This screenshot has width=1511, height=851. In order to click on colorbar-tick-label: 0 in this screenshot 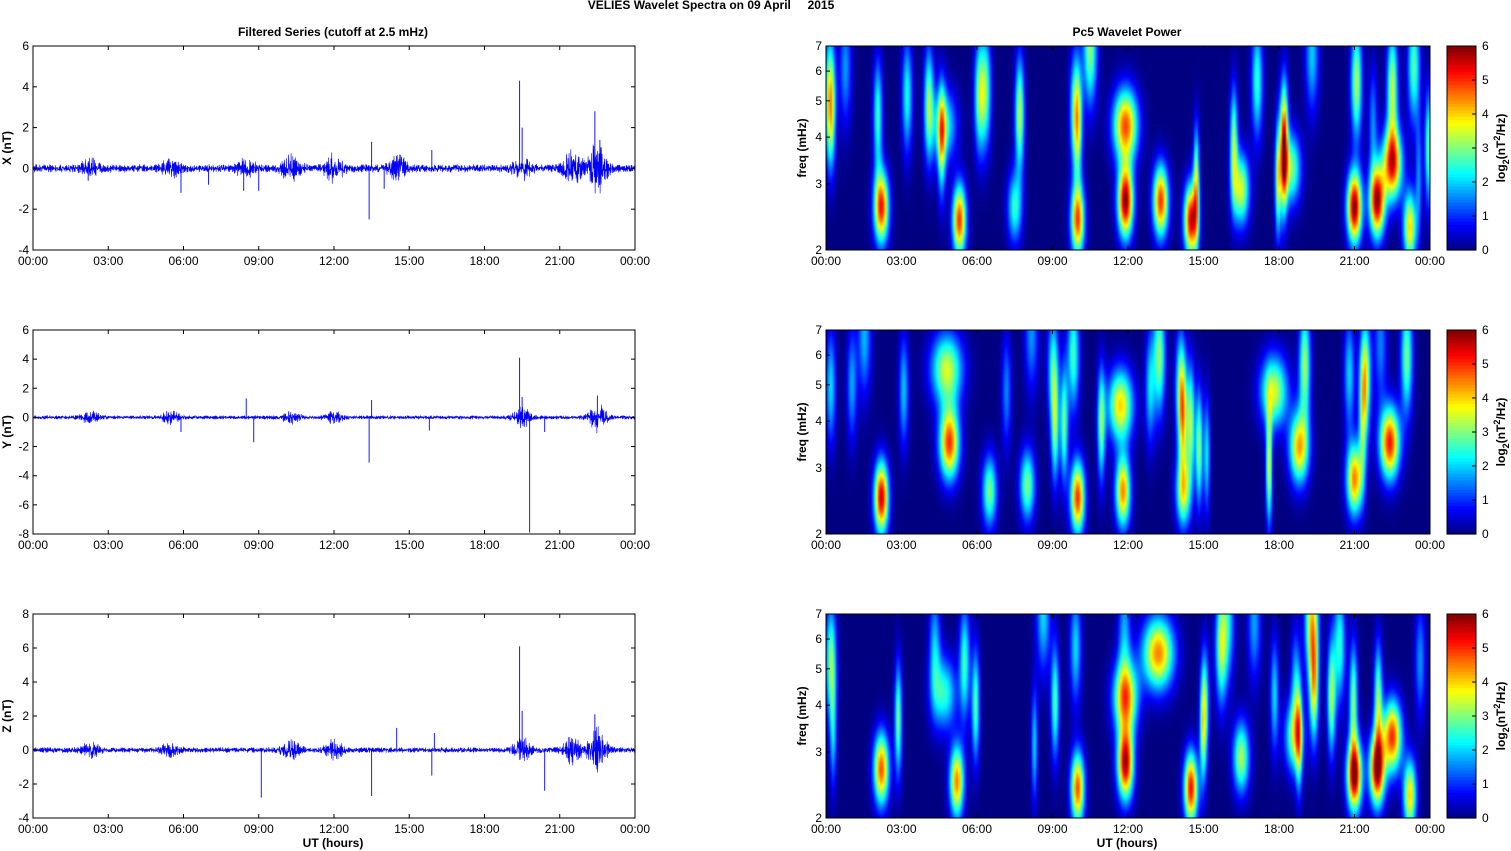, I will do `click(1485, 250)`.